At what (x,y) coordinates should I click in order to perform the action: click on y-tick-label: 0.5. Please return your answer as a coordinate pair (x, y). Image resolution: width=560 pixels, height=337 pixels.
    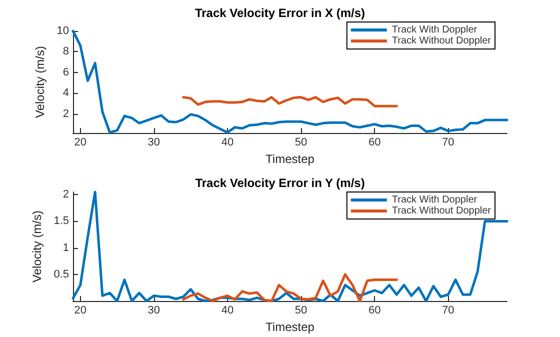
    Looking at the image, I should click on (61, 274).